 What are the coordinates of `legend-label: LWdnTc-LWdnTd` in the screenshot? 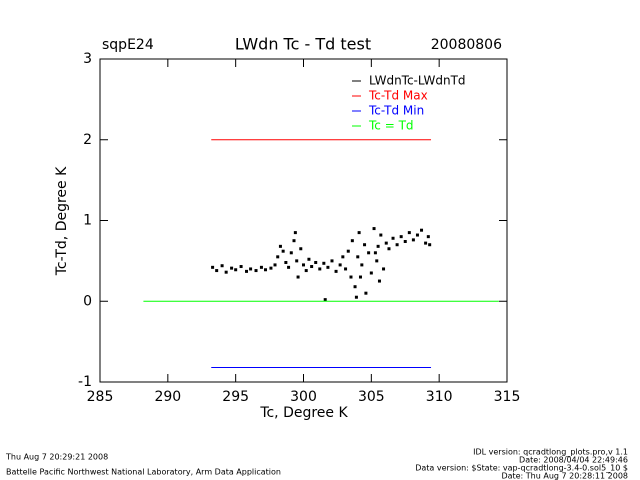 It's located at (417, 81).